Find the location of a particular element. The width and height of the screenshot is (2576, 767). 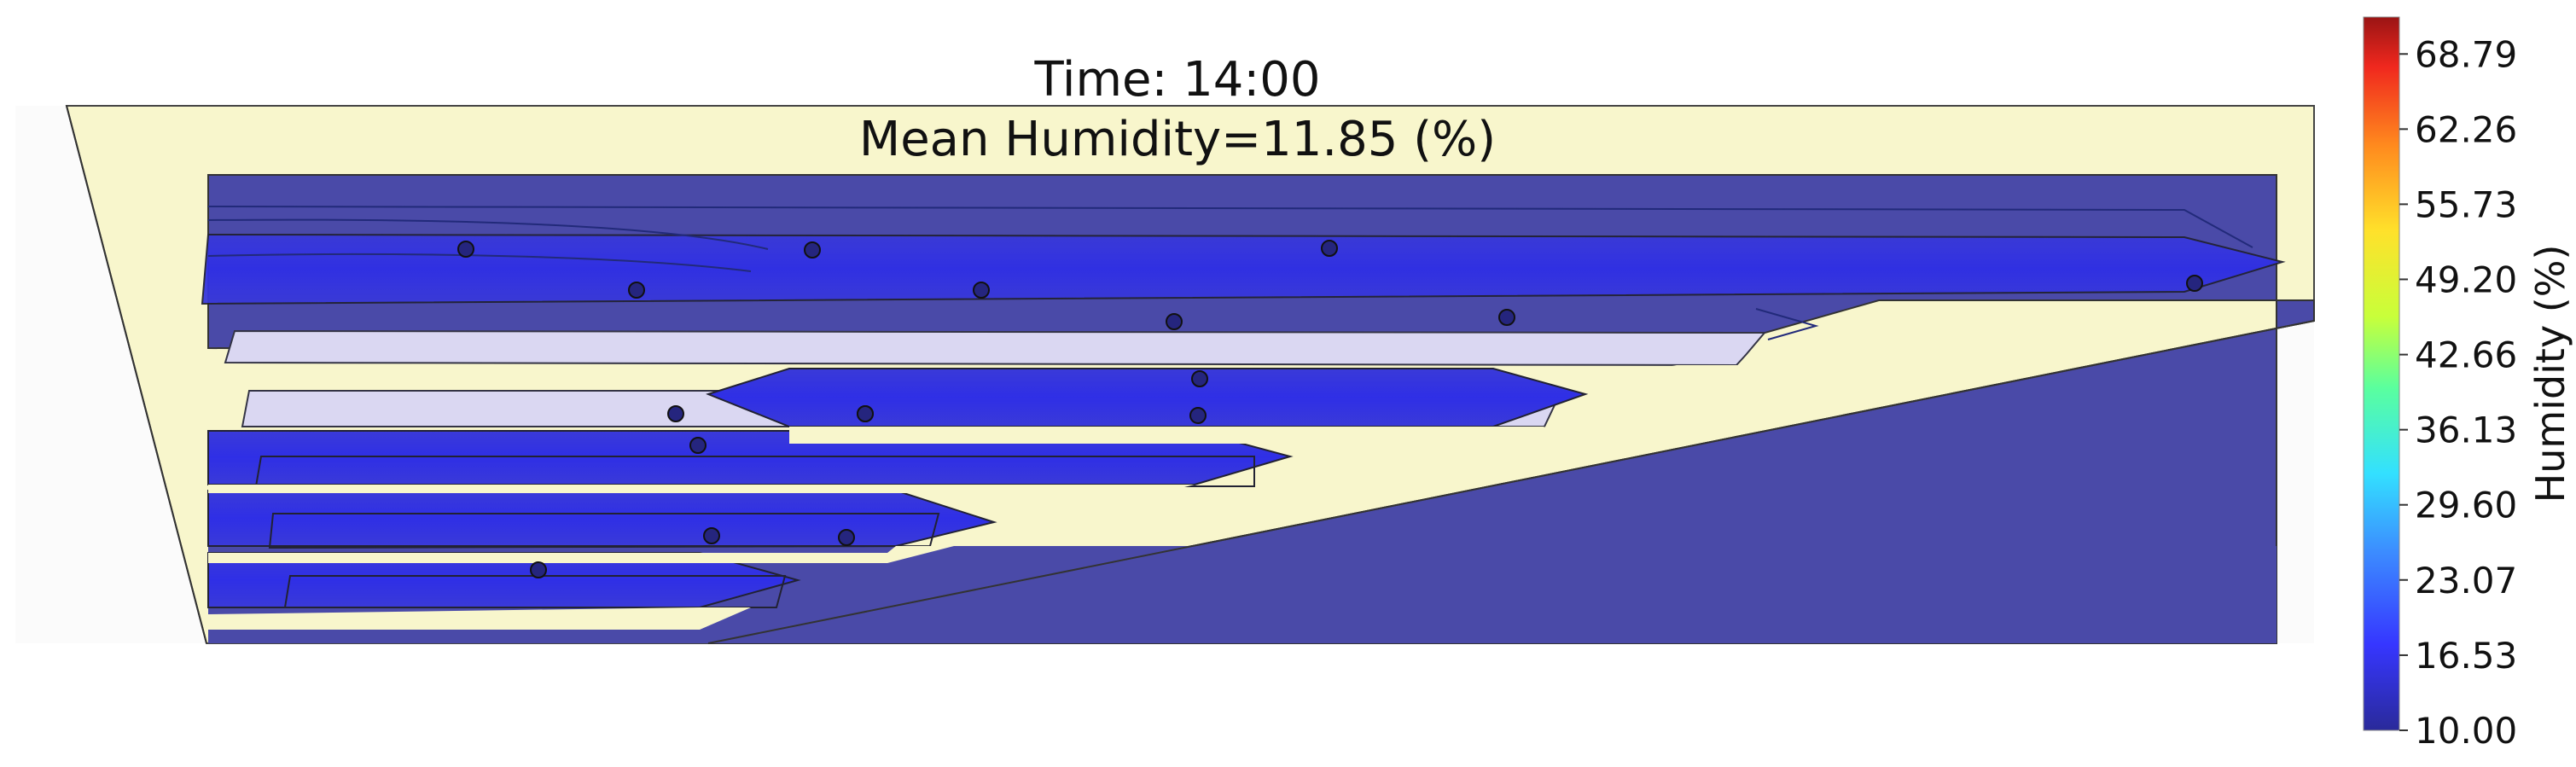

row-blue-3-inner is located at coordinates (535, 591).